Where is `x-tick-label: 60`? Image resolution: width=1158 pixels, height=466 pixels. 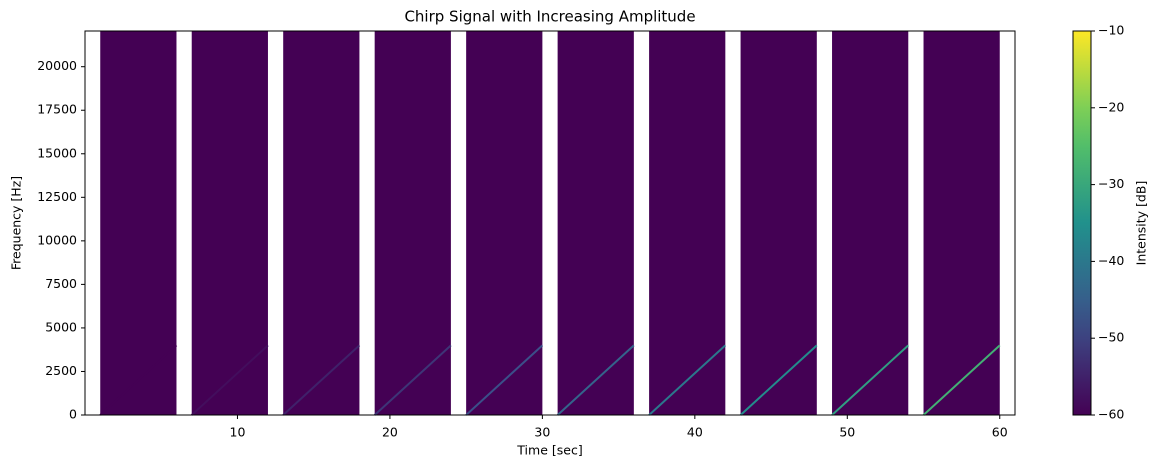 x-tick-label: 60 is located at coordinates (1000, 432).